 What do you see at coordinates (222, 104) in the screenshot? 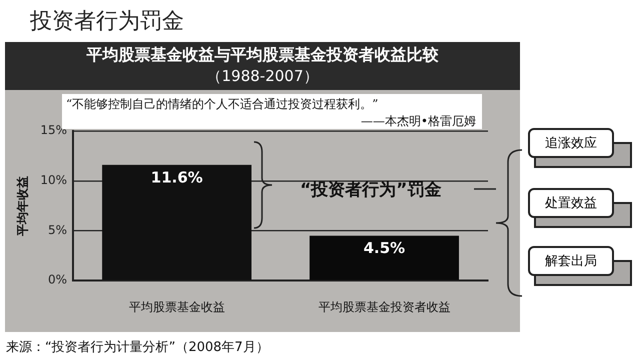
I see `text: “不能够控制自己的情绪的个人不适合通过投资过程获利。”` at bounding box center [222, 104].